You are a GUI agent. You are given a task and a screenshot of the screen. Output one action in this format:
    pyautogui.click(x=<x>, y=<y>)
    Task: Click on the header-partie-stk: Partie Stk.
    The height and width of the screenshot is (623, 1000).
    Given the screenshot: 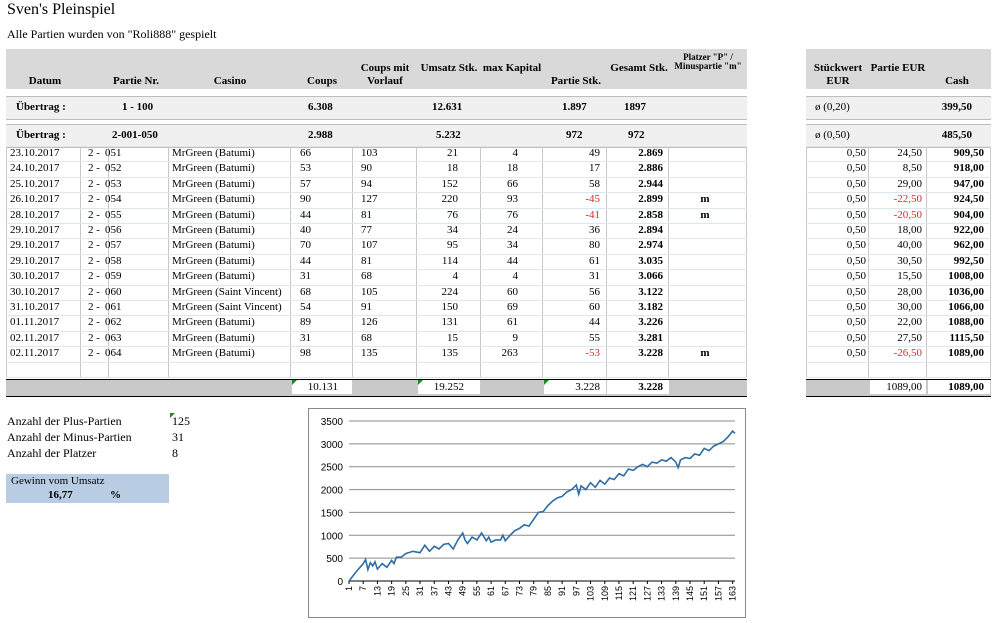 What is the action you would take?
    pyautogui.click(x=576, y=81)
    